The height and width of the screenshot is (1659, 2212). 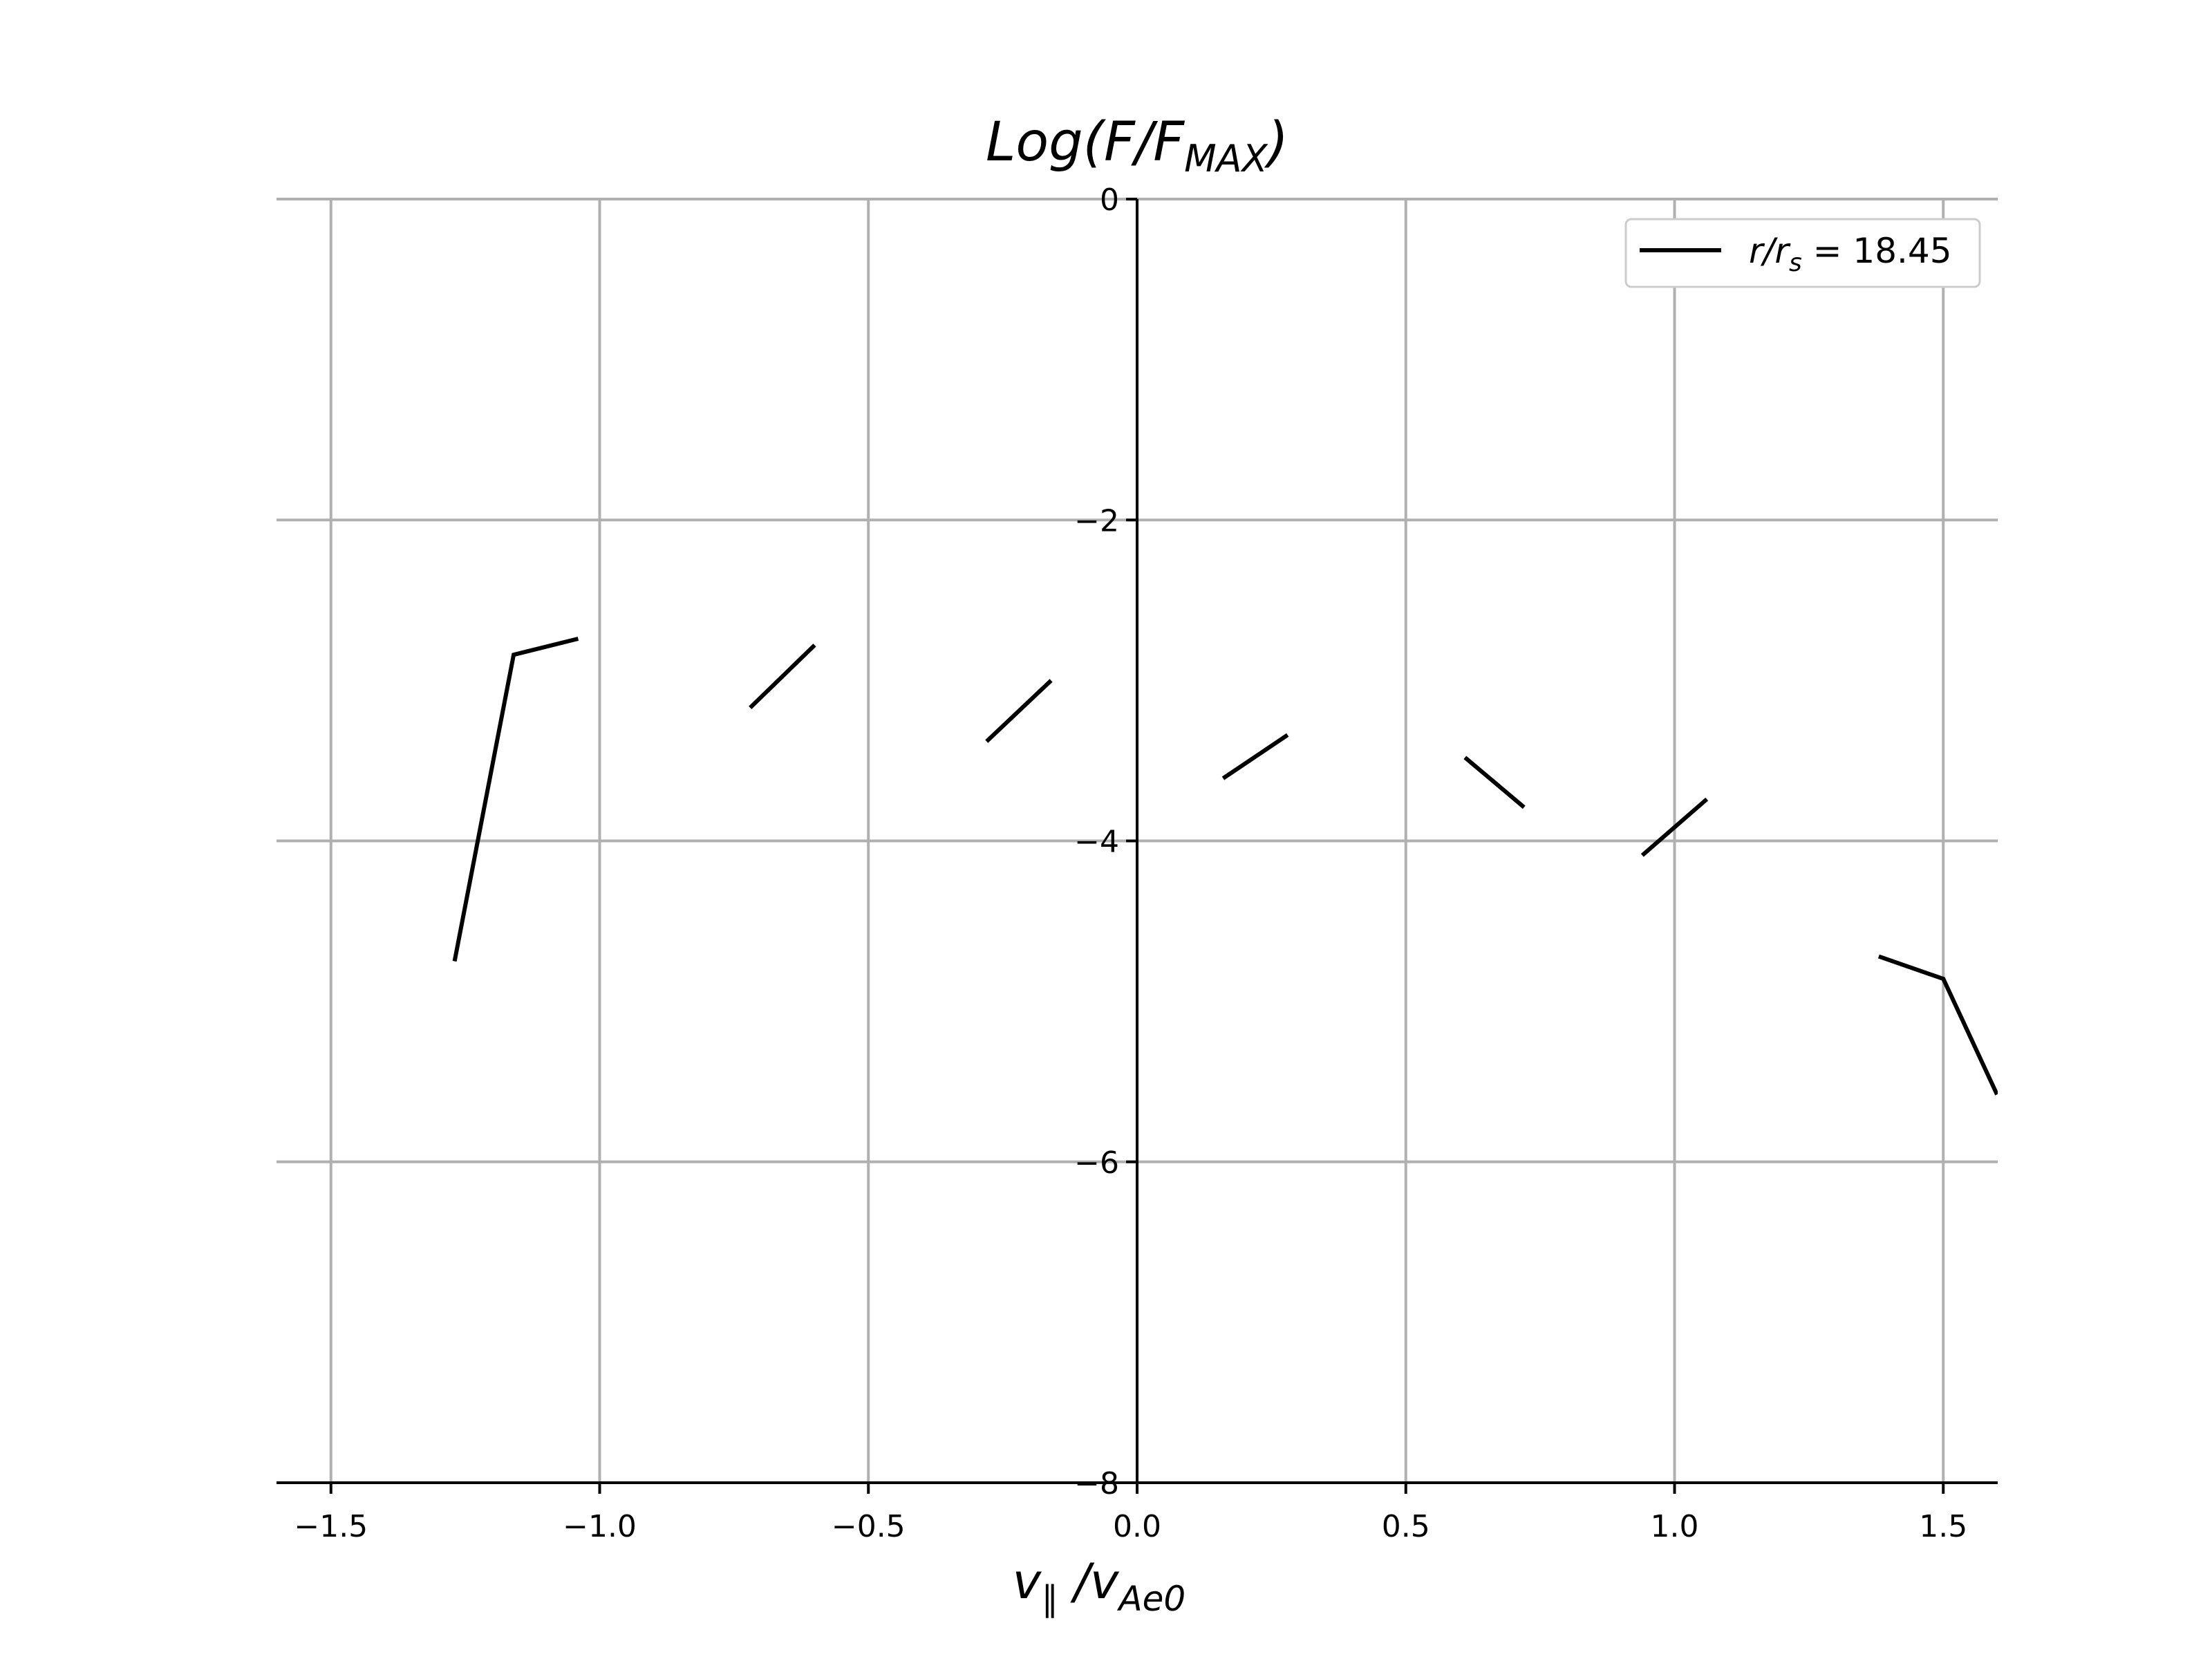 I want to click on x-tick-label: 1.0, so click(x=1675, y=1526).